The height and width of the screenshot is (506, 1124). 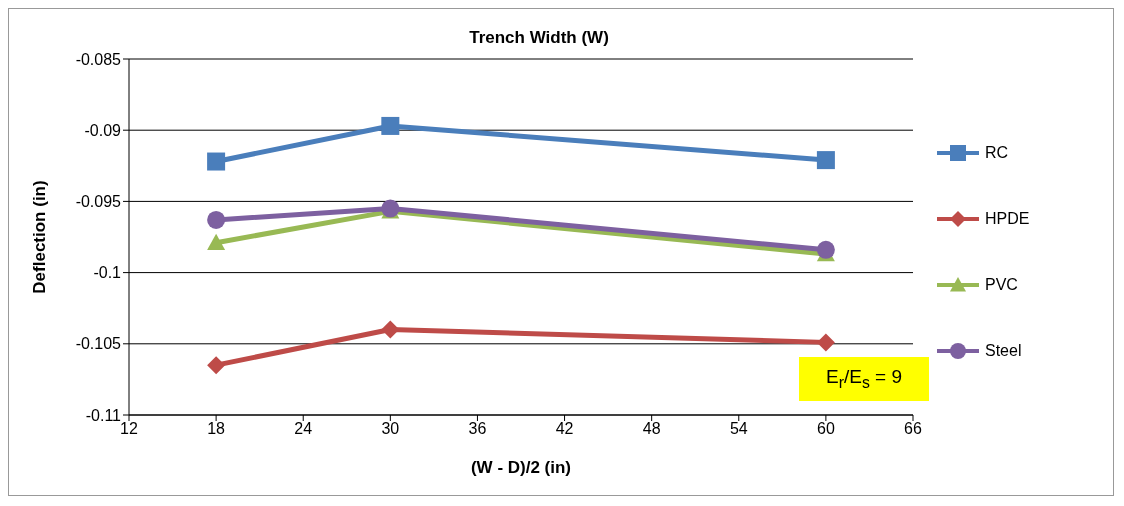 I want to click on x-tick-label: 12, so click(x=129, y=429).